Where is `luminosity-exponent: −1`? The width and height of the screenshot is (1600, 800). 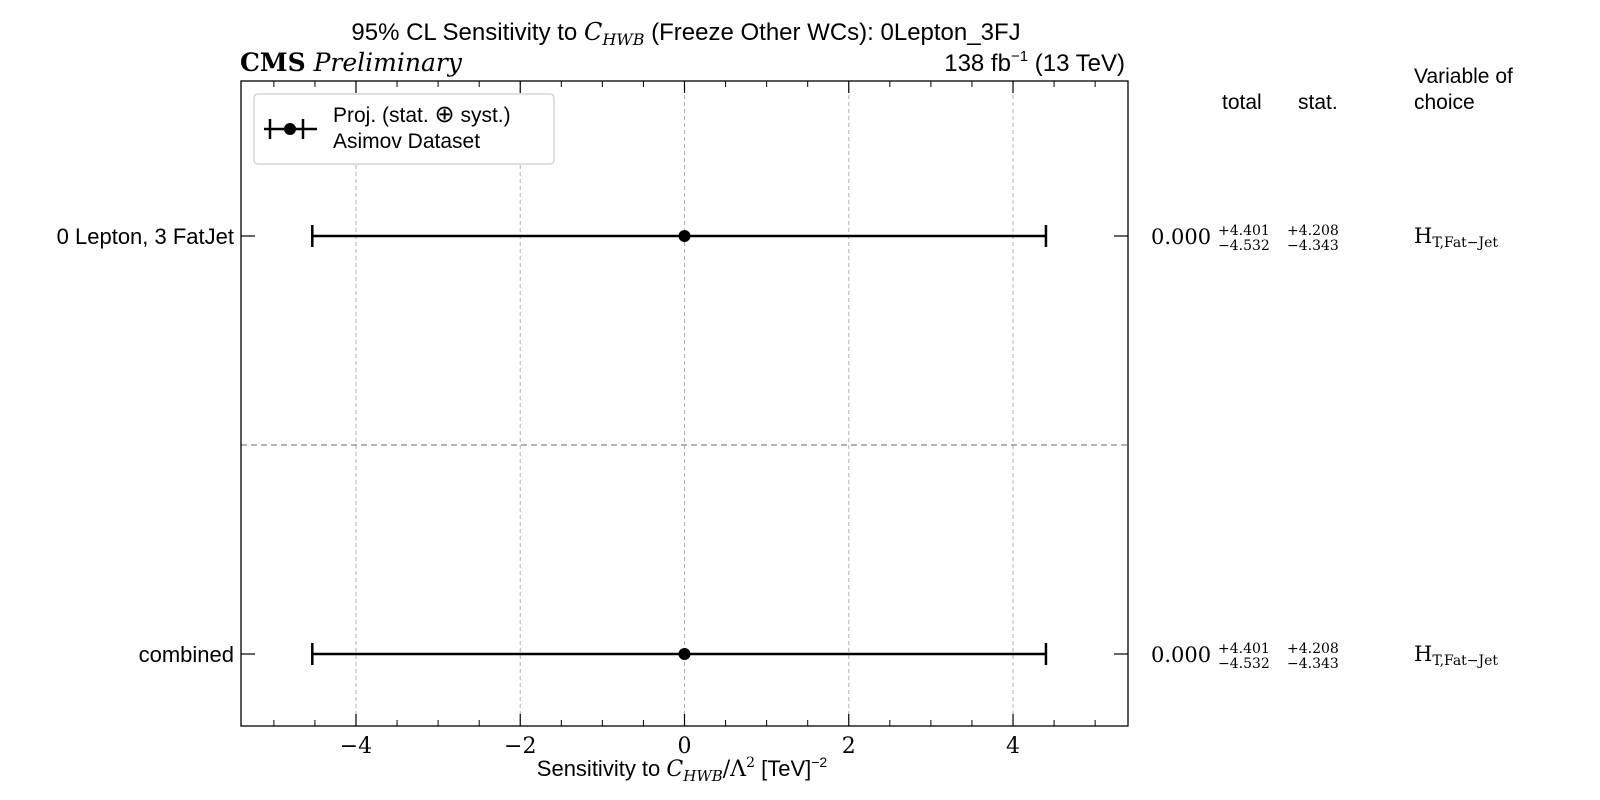
luminosity-exponent: −1 is located at coordinates (1019, 56).